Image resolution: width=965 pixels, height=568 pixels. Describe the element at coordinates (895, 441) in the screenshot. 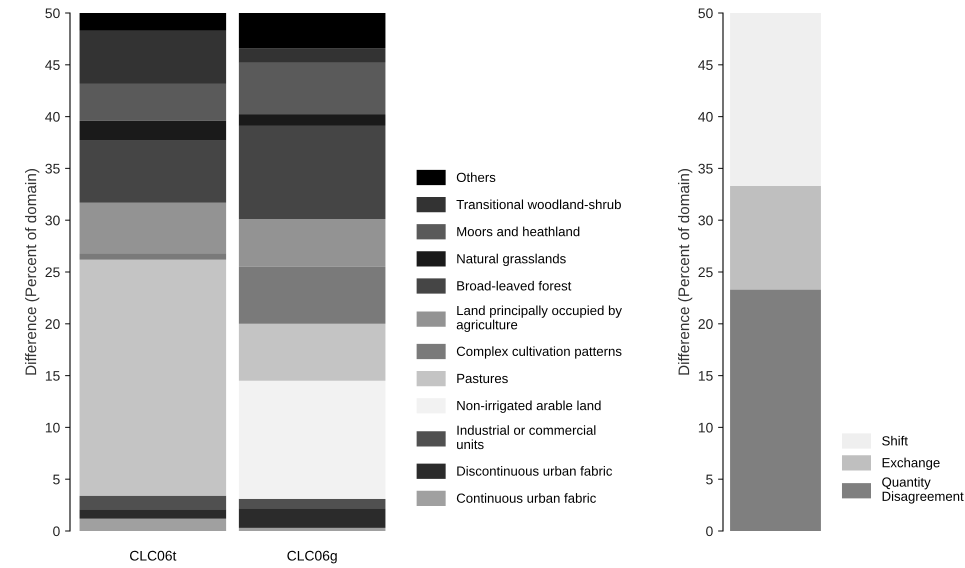

I see `legend-label: Shift` at that location.